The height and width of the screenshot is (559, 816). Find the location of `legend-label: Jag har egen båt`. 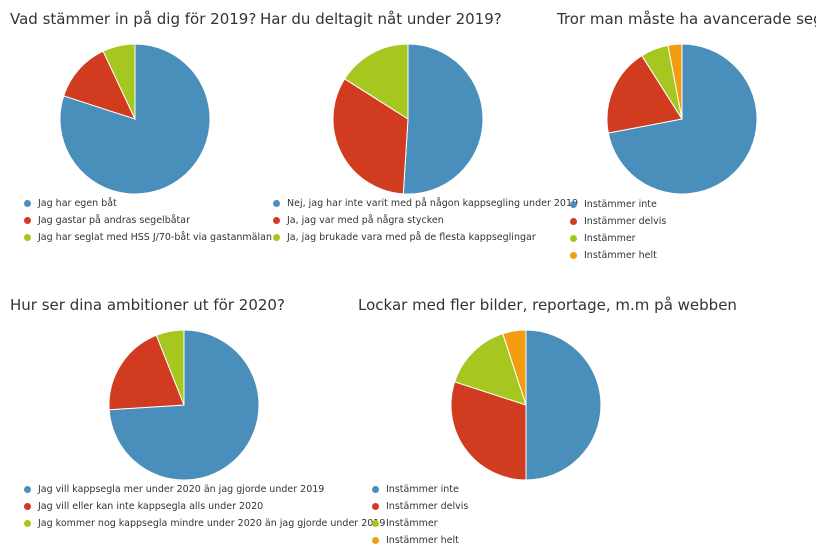

legend-label: Jag har egen båt is located at coordinates (77, 203).